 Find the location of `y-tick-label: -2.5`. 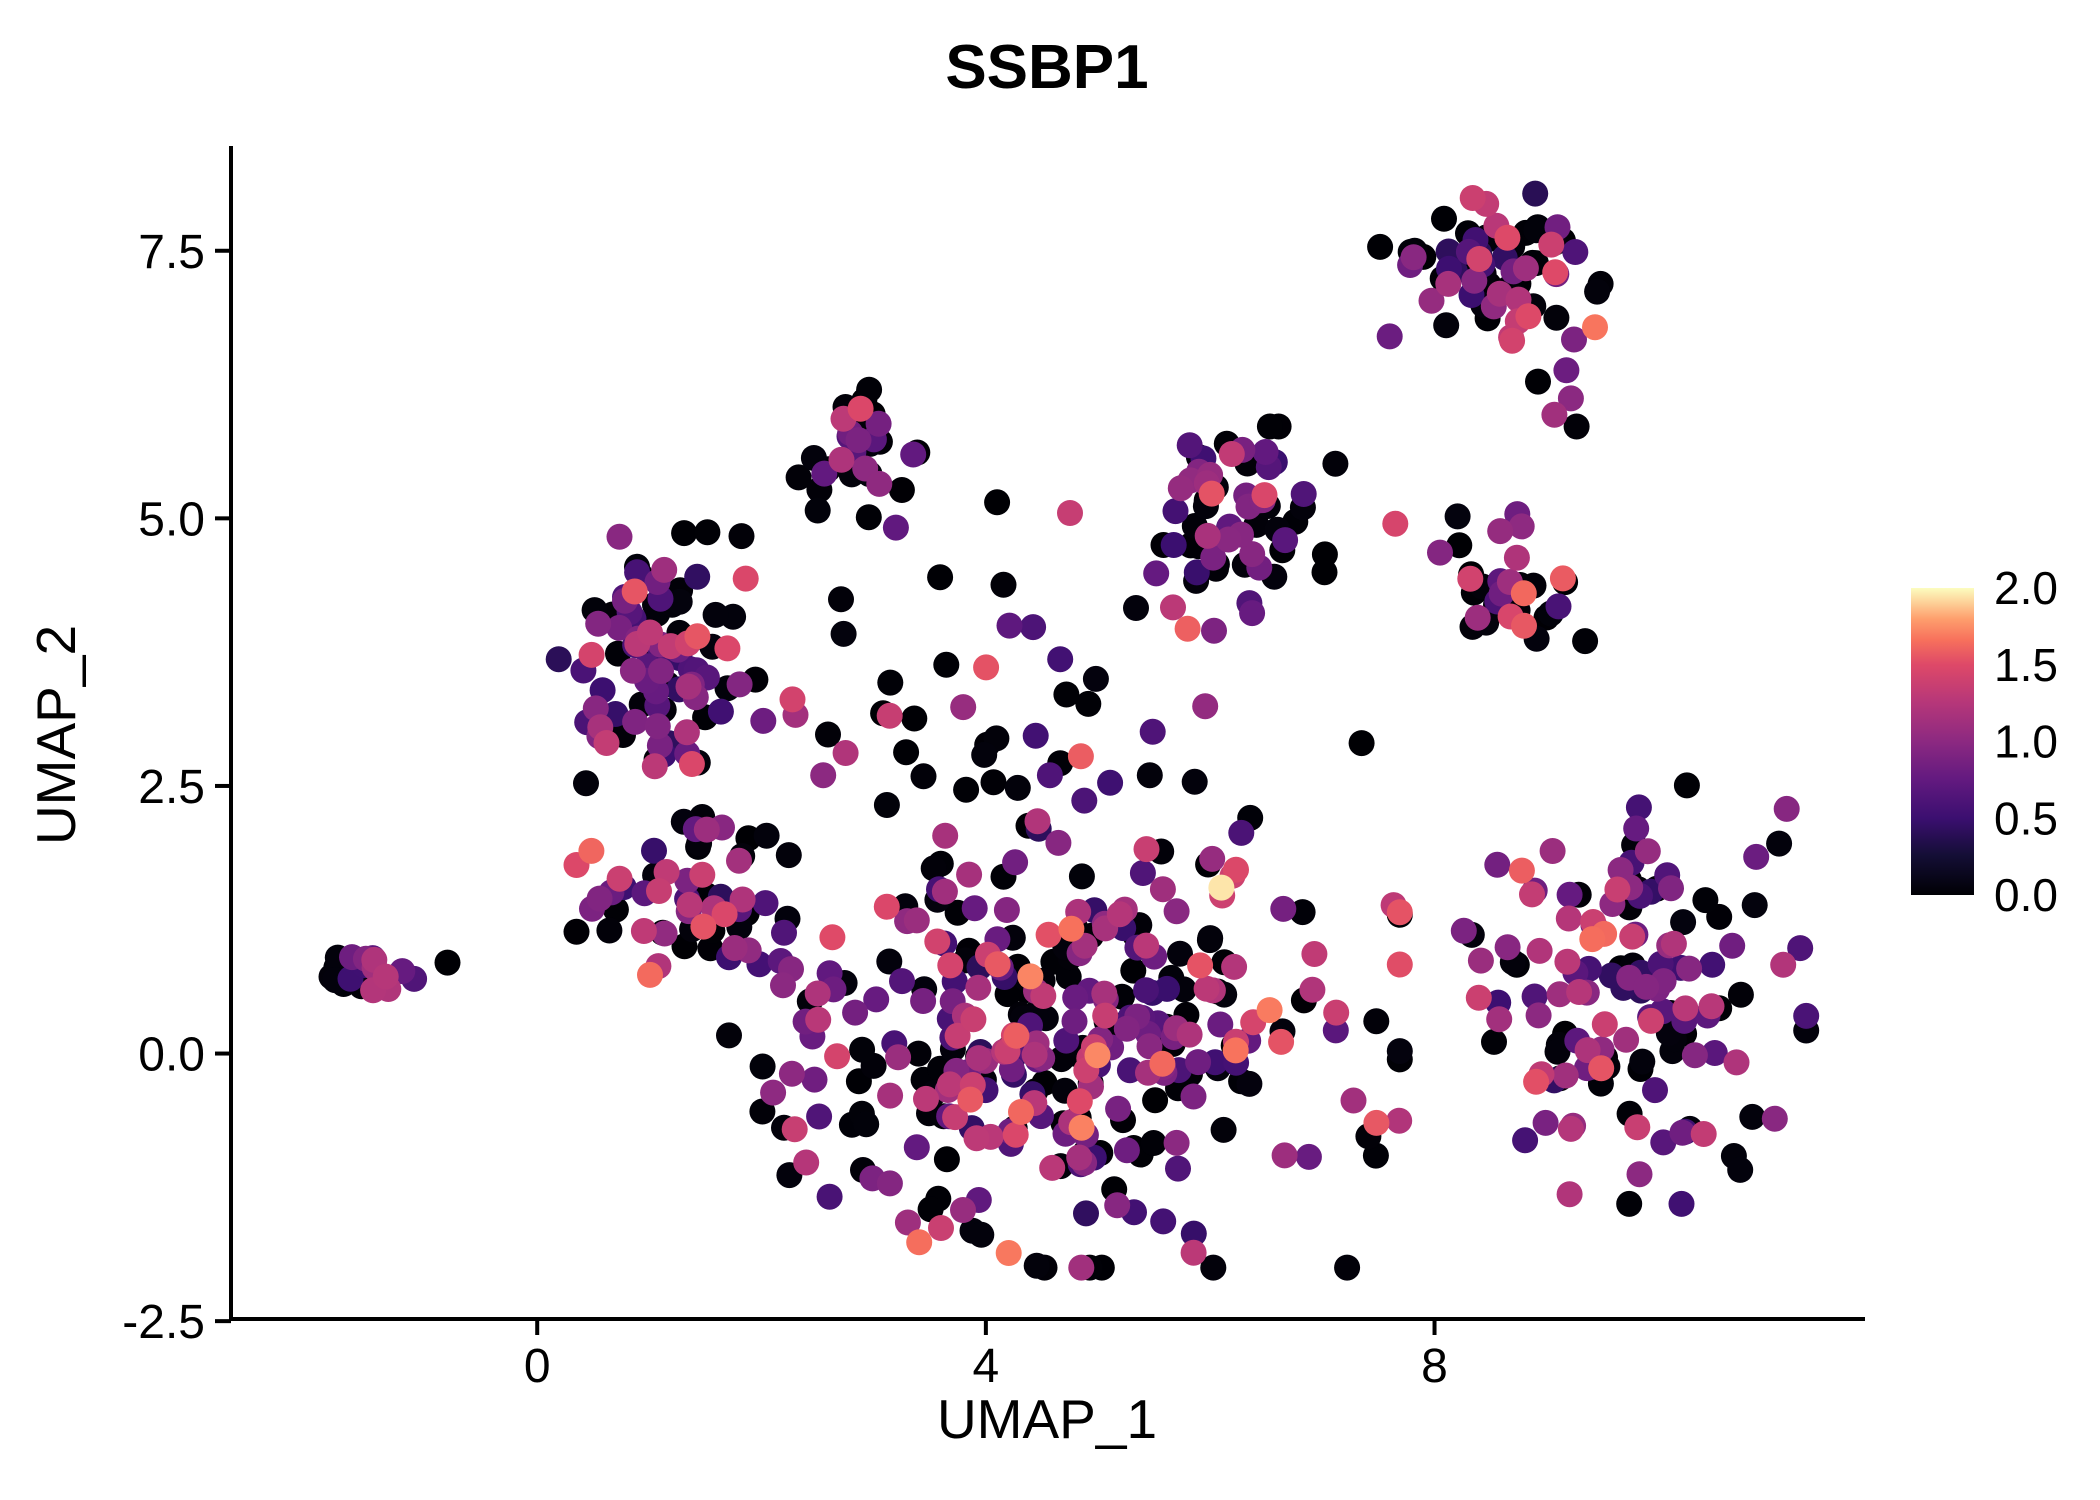

y-tick-label: -2.5 is located at coordinates (163, 1322).